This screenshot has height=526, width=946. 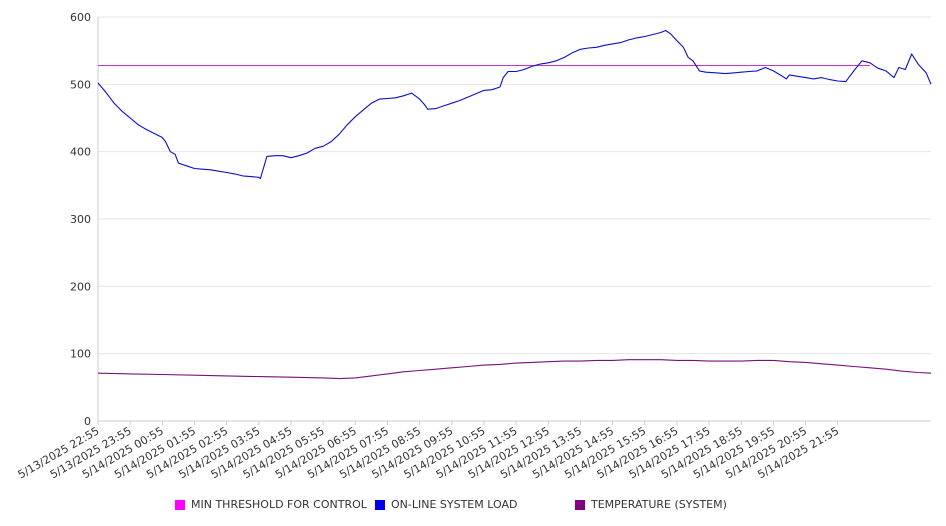 I want to click on legend-label-temperature: TEMPERATURE (SYSTEM), so click(x=659, y=504).